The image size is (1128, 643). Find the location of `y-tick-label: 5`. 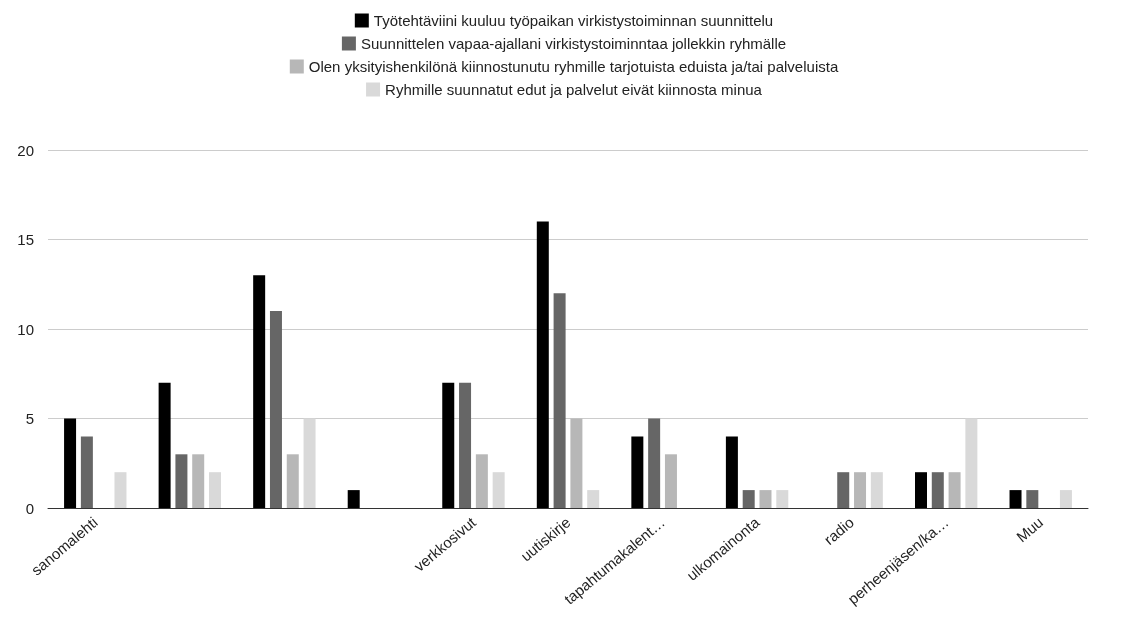

y-tick-label: 5 is located at coordinates (29, 418).